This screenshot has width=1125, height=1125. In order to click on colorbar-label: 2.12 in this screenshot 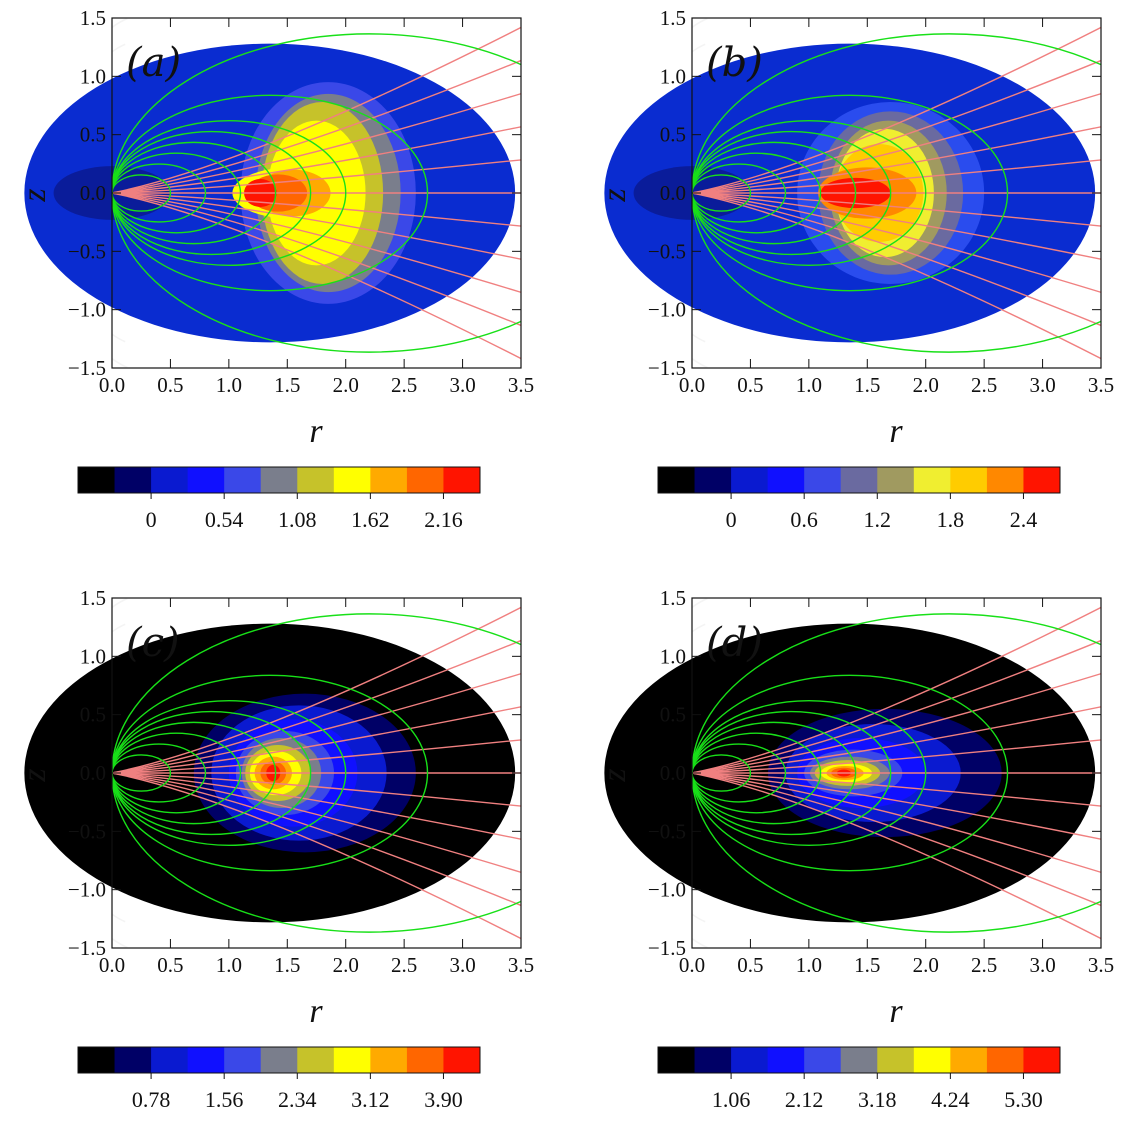, I will do `click(804, 1099)`.